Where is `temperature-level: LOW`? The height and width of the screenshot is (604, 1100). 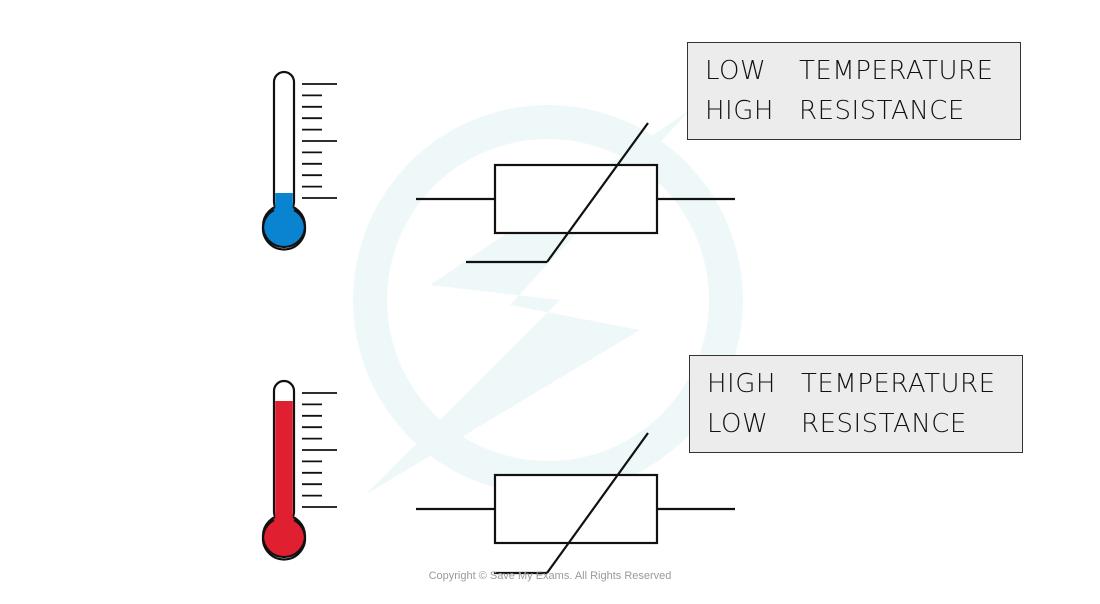
temperature-level: LOW is located at coordinates (736, 71).